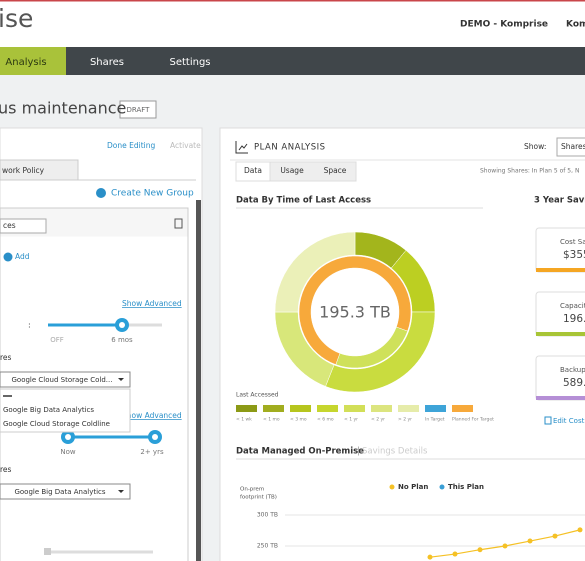 This screenshot has height=561, width=585. Describe the element at coordinates (378, 420) in the screenshot. I see `legend-label: < 2 yr` at that location.